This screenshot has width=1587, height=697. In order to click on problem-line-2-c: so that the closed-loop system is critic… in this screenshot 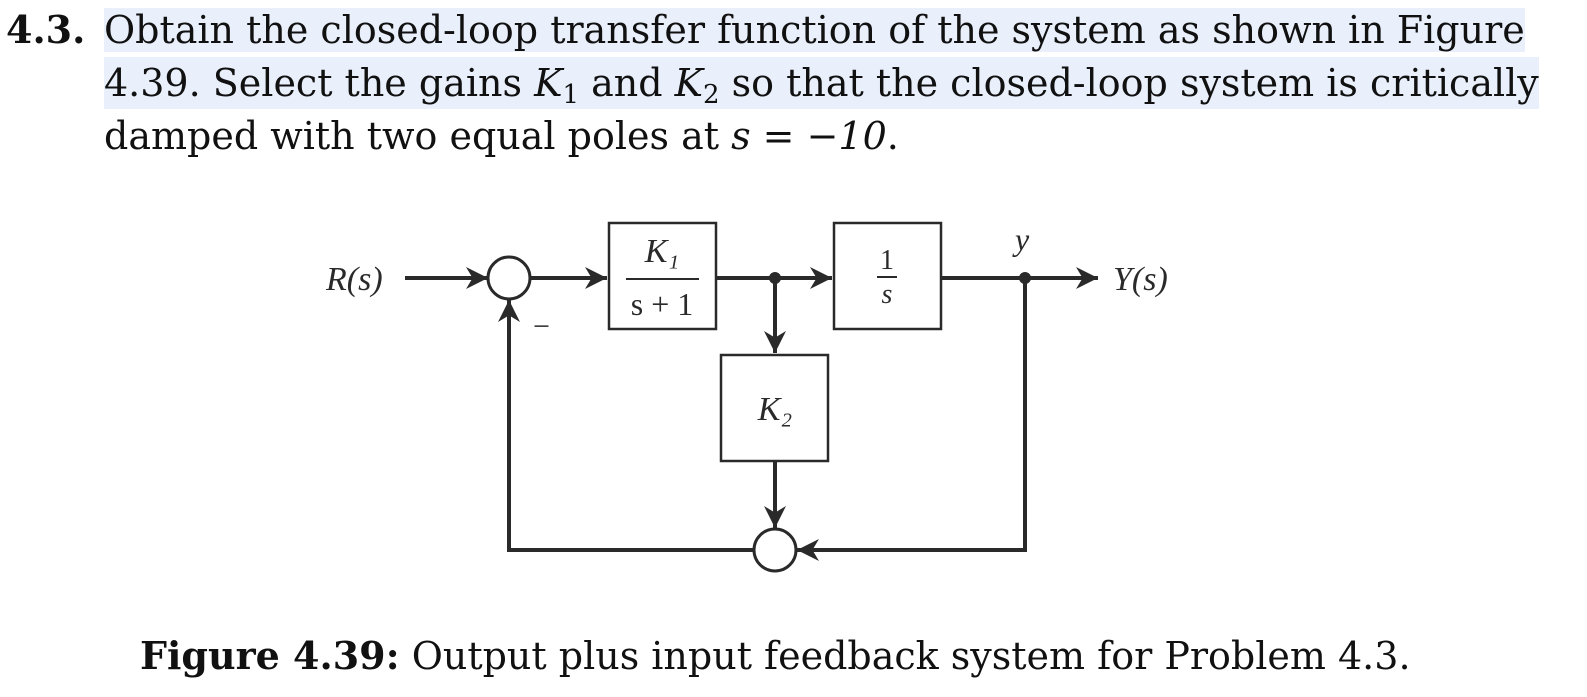, I will do `click(1129, 83)`.